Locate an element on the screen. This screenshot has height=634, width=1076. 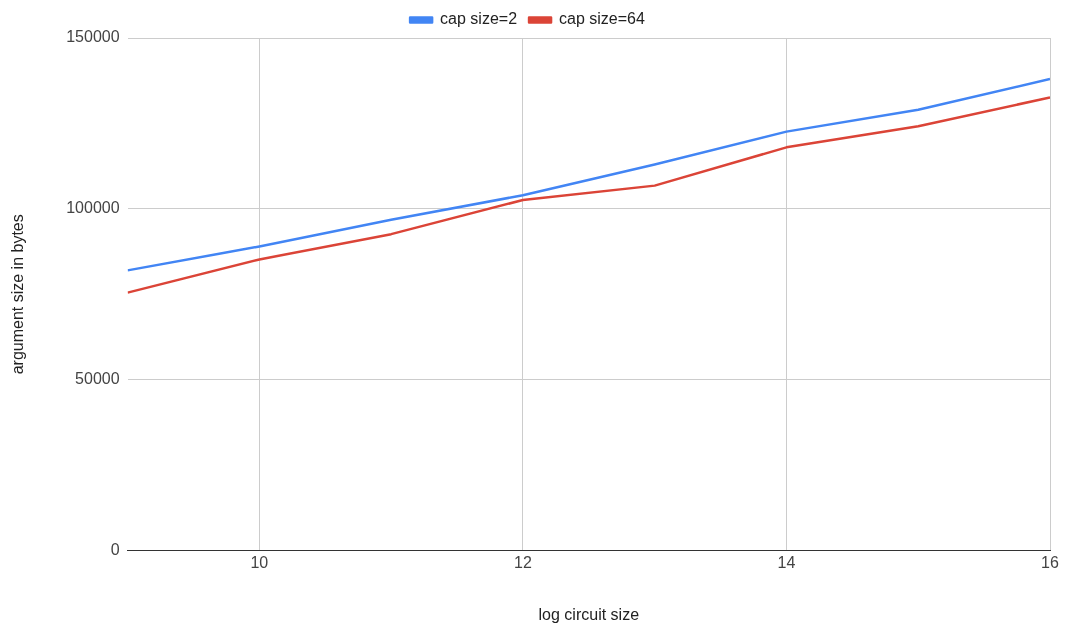
legend-label: cap size=64 is located at coordinates (602, 19).